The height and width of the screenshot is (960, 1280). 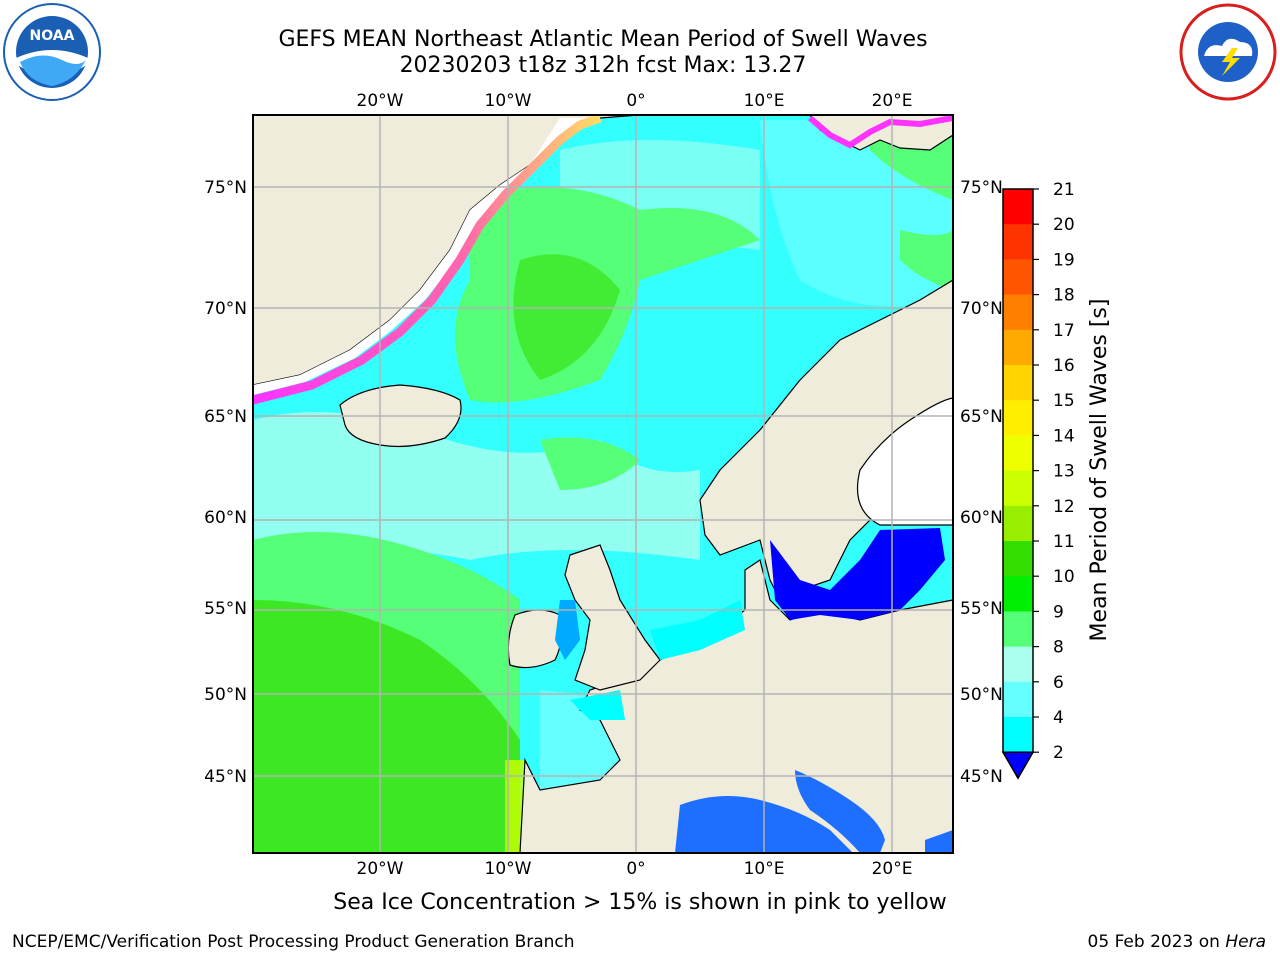 What do you see at coordinates (1058, 648) in the screenshot?
I see `colorbar-tick-label: 8` at bounding box center [1058, 648].